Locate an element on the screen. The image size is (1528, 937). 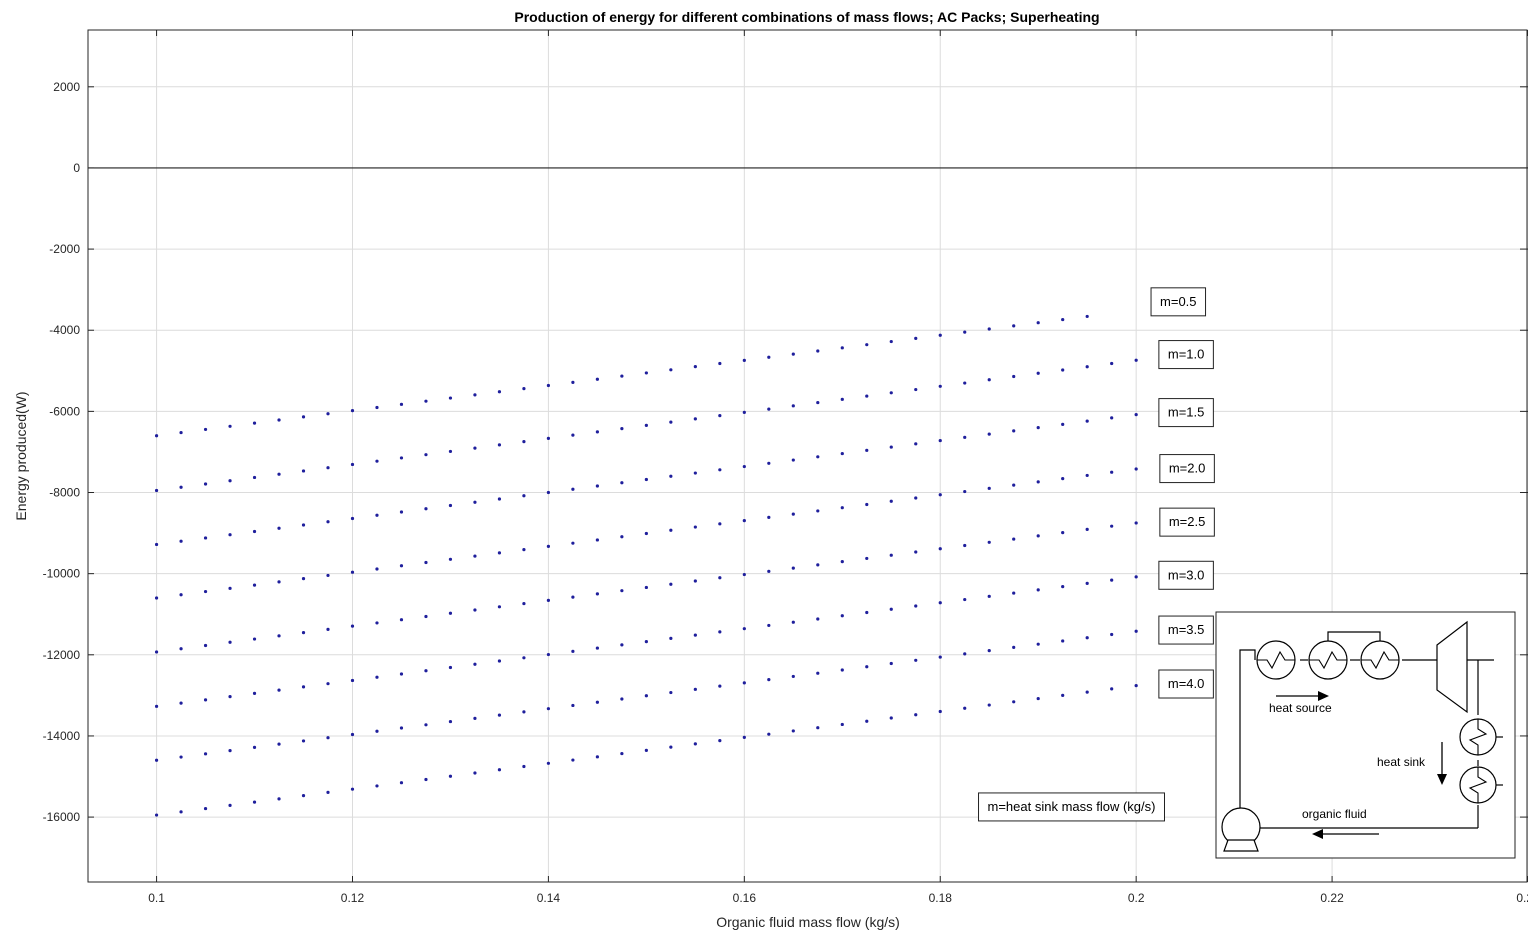
y-axis-label: Energy produced(W) is located at coordinates (21, 455).